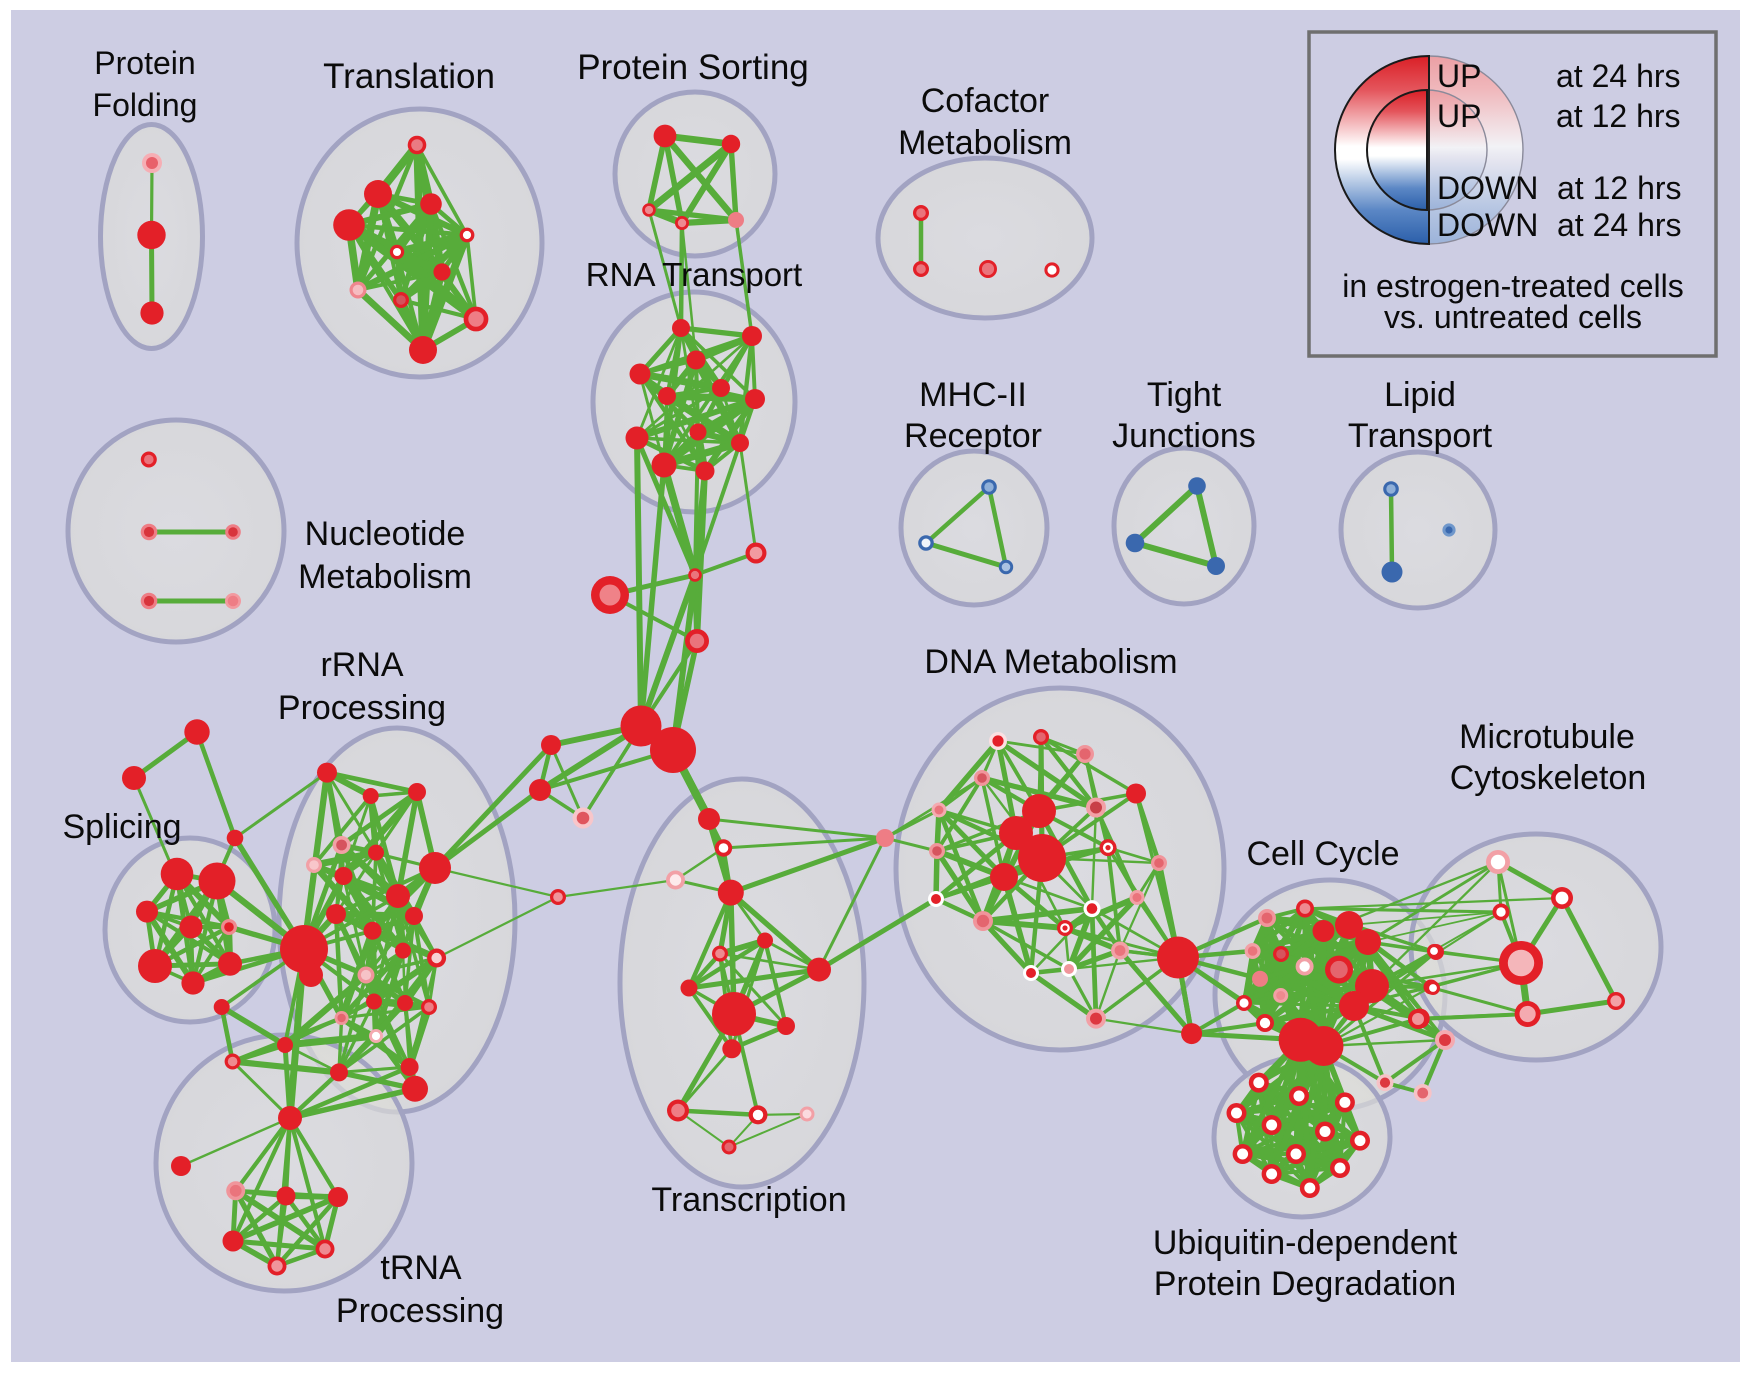  Describe the element at coordinates (1305, 1243) in the screenshot. I see `svg-text: Ubiquitin-dependent` at that location.